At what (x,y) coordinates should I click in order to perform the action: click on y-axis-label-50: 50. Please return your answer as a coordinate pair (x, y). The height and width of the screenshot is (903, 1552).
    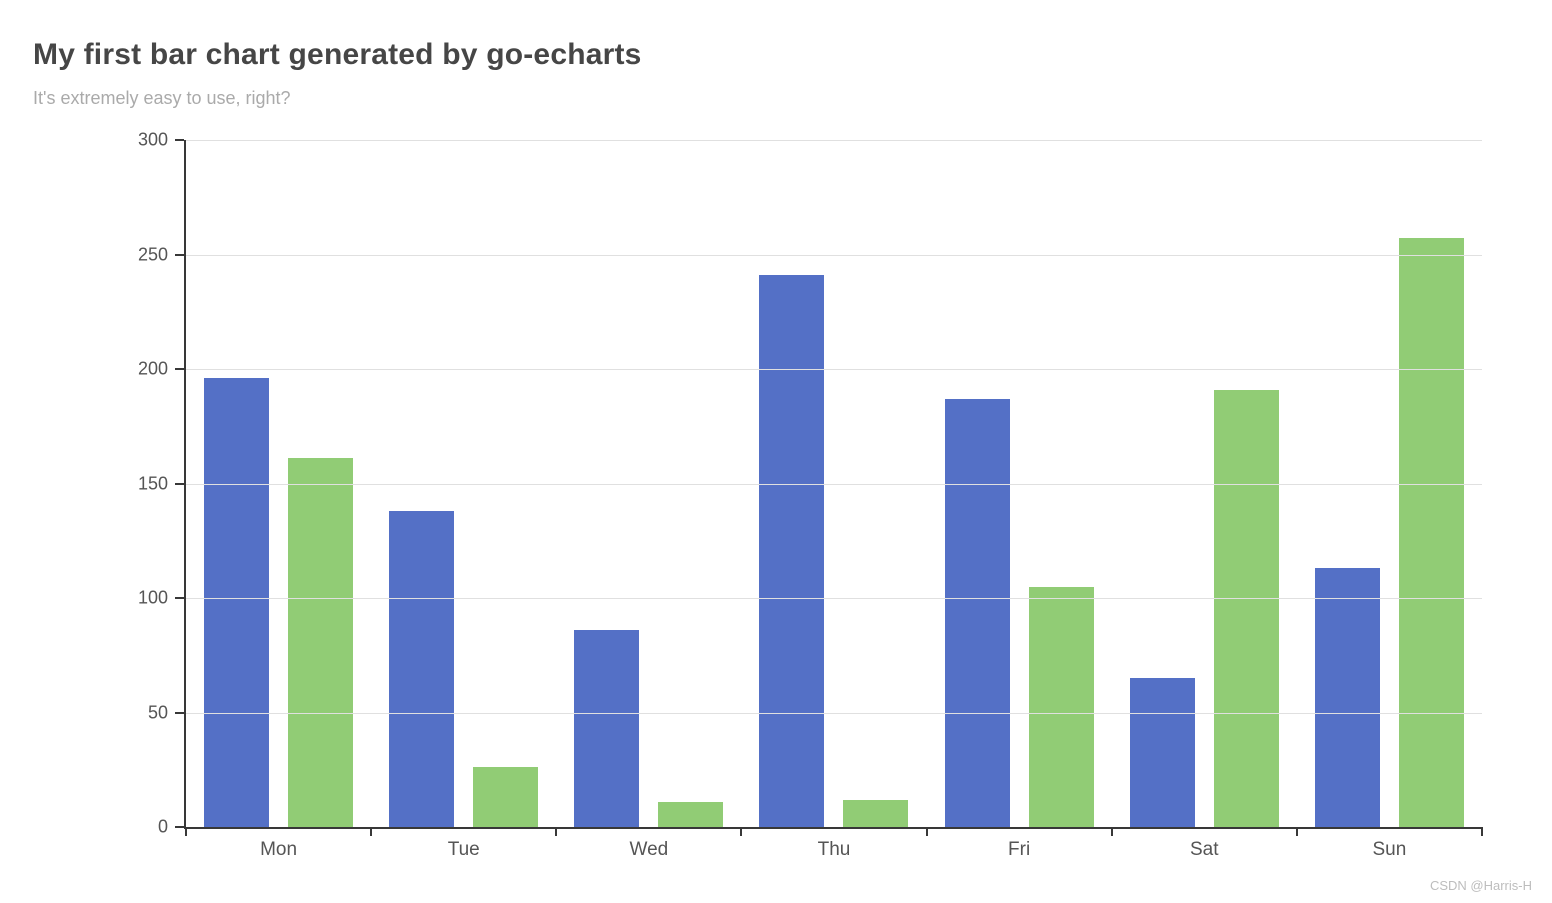
    Looking at the image, I should click on (157, 712).